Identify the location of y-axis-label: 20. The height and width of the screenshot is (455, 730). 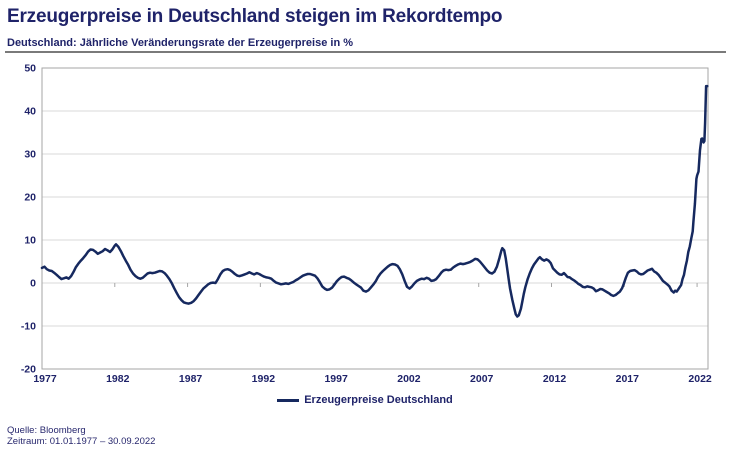
(30, 198).